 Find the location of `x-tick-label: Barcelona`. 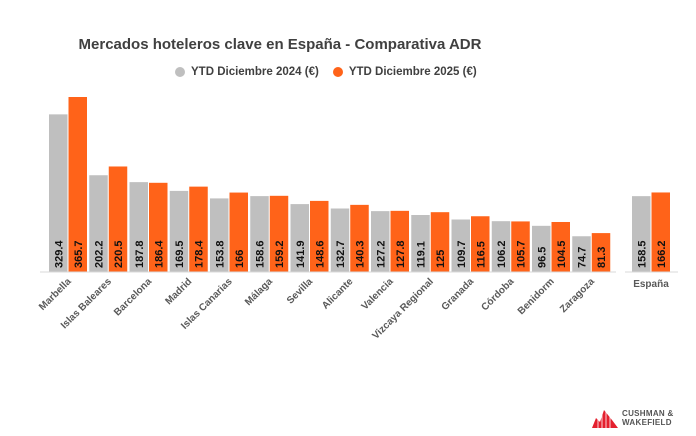

x-tick-label: Barcelona is located at coordinates (133, 297).